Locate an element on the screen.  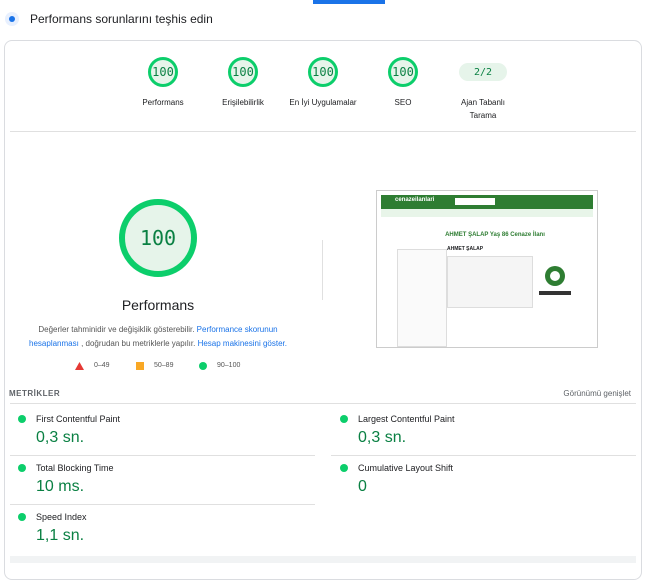
metric-value: 1,1 sn. is located at coordinates (60, 535).